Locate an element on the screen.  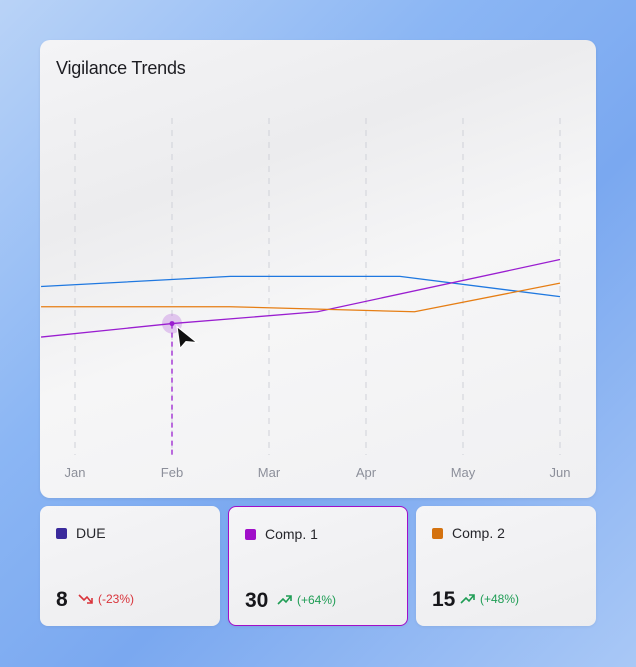
cursor-arrow-icon is located at coordinates (187, 337).